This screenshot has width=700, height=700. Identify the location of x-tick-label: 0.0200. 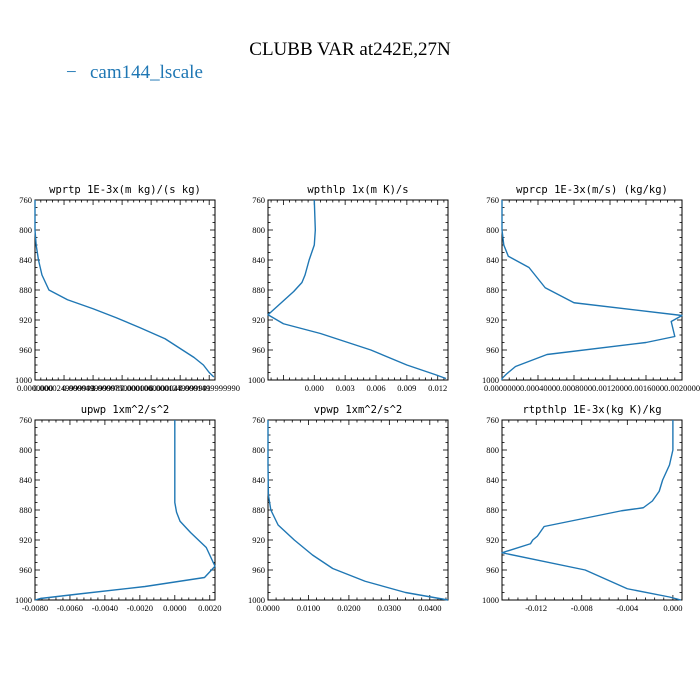
(348, 608).